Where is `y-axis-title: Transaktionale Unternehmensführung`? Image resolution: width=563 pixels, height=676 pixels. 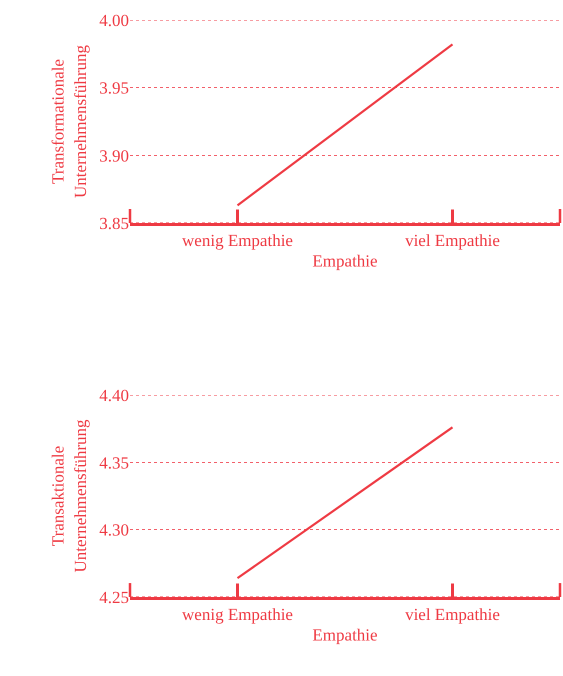
y-axis-title: Transaktionale Unternehmensführung is located at coordinates (69, 495).